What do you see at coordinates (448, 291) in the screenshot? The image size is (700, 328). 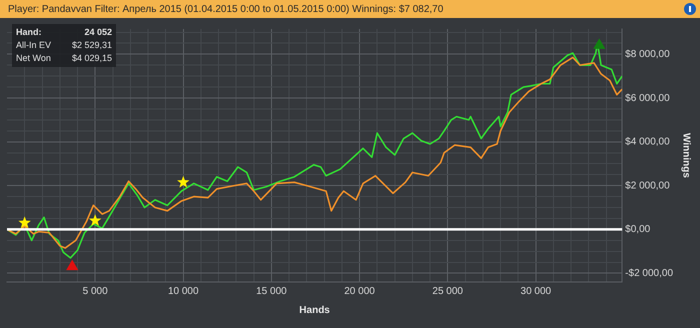 I see `x-tick-label: 25 000` at bounding box center [448, 291].